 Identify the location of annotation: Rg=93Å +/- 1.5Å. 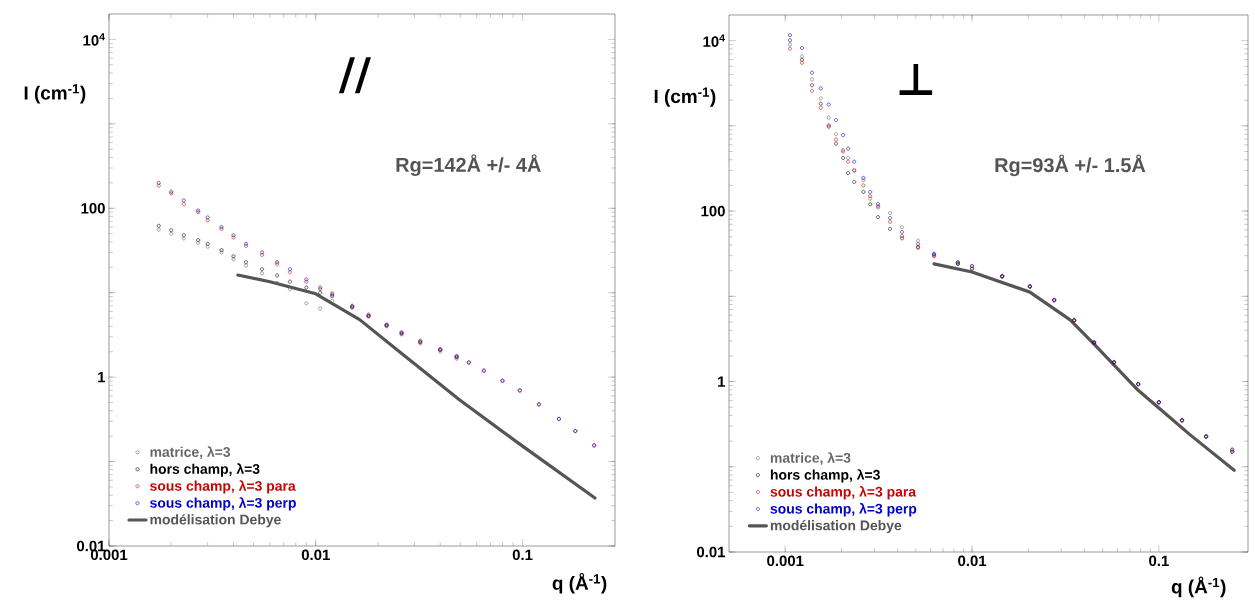
(1070, 165).